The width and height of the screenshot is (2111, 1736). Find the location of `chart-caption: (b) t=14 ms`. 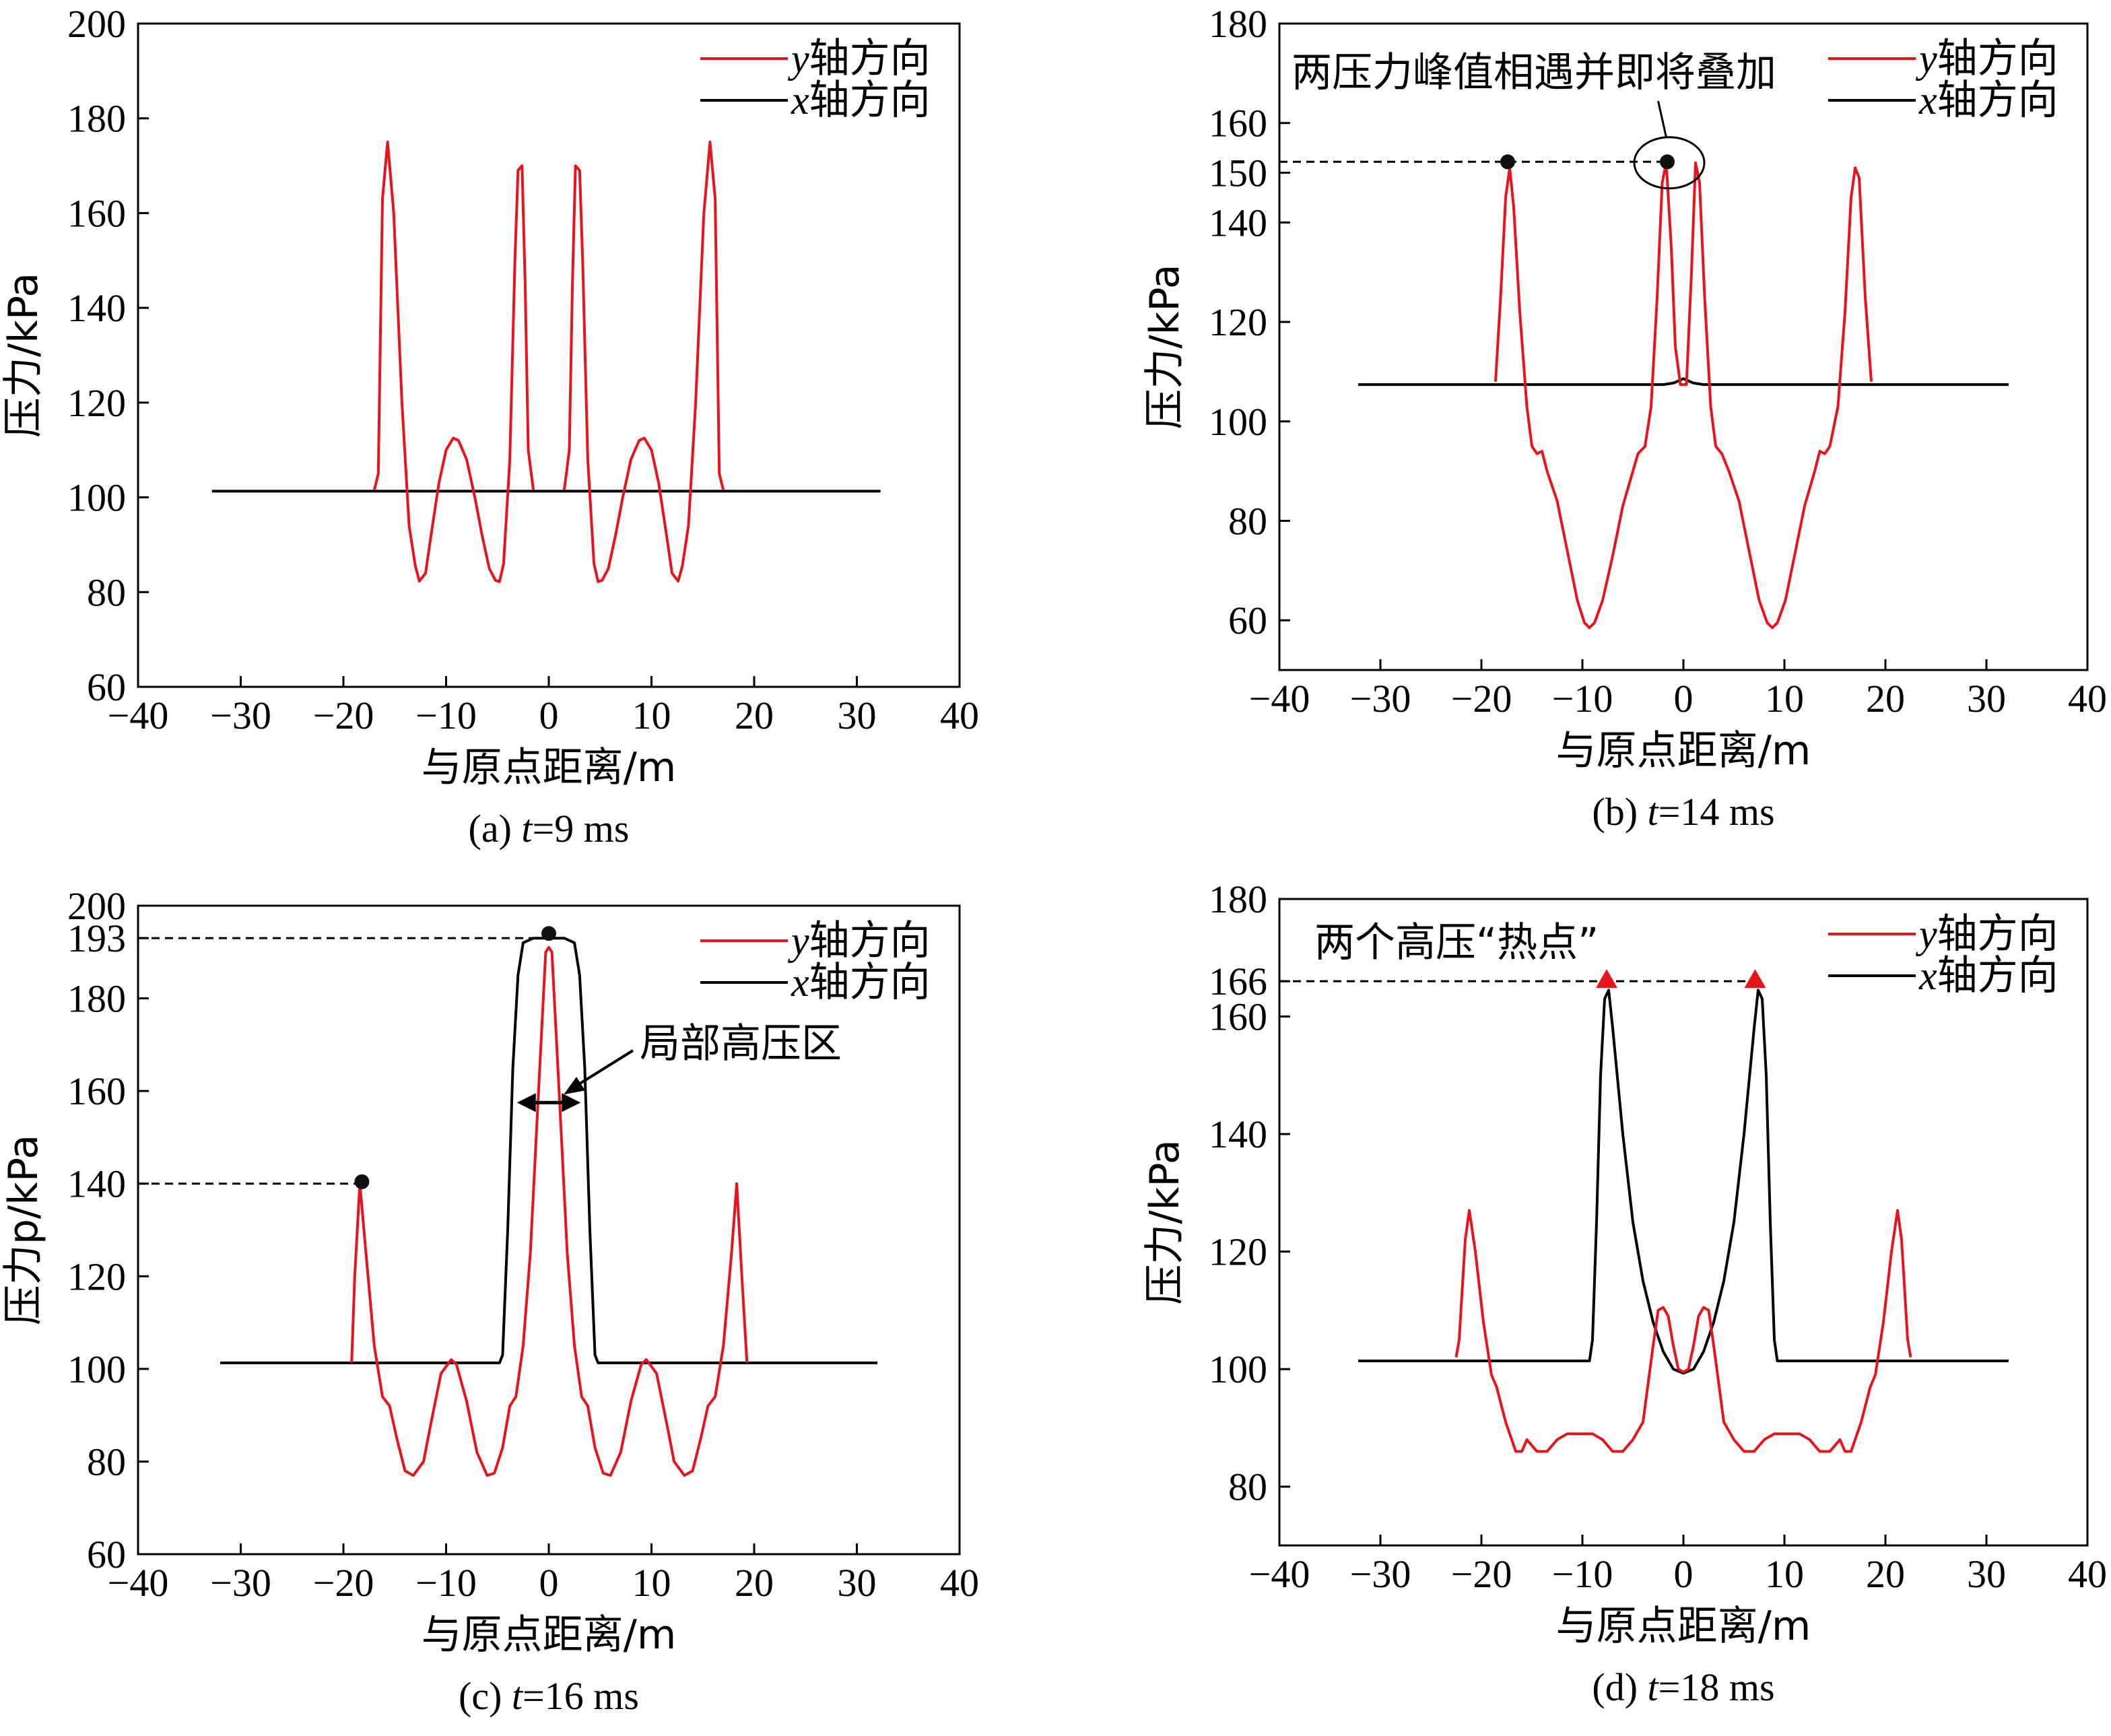

chart-caption: (b) t=14 ms is located at coordinates (1683, 812).